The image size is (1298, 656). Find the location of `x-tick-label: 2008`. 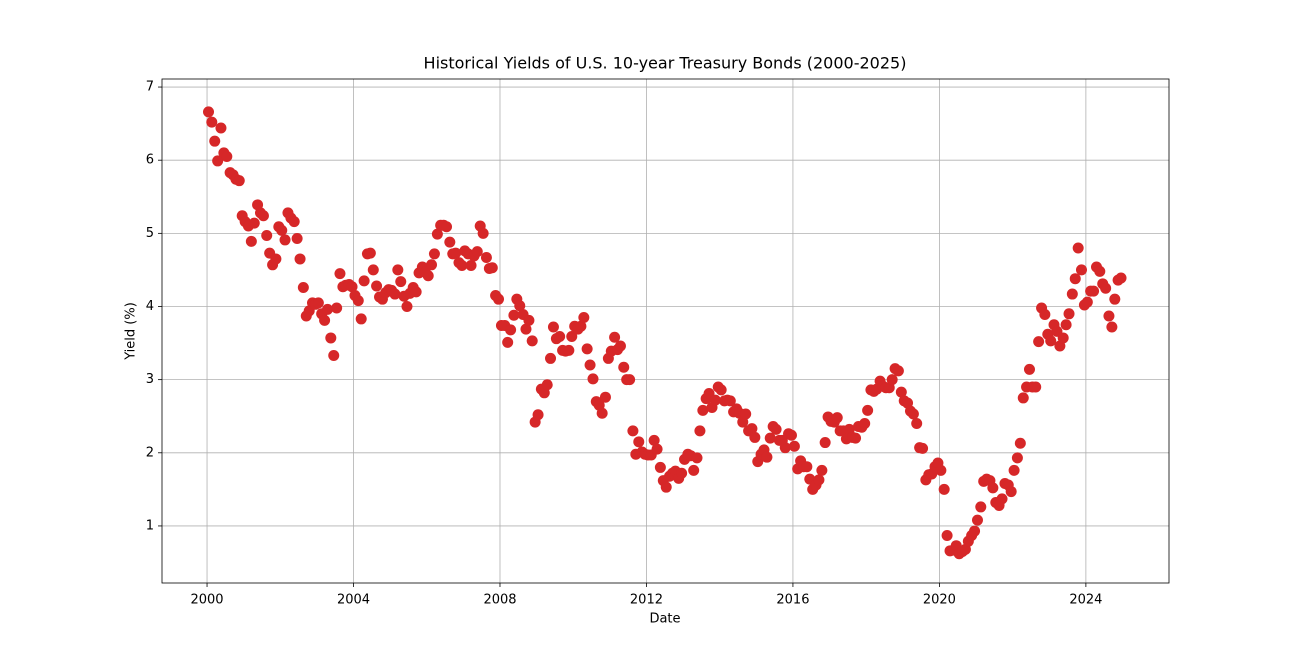

x-tick-label: 2008 is located at coordinates (499, 600).